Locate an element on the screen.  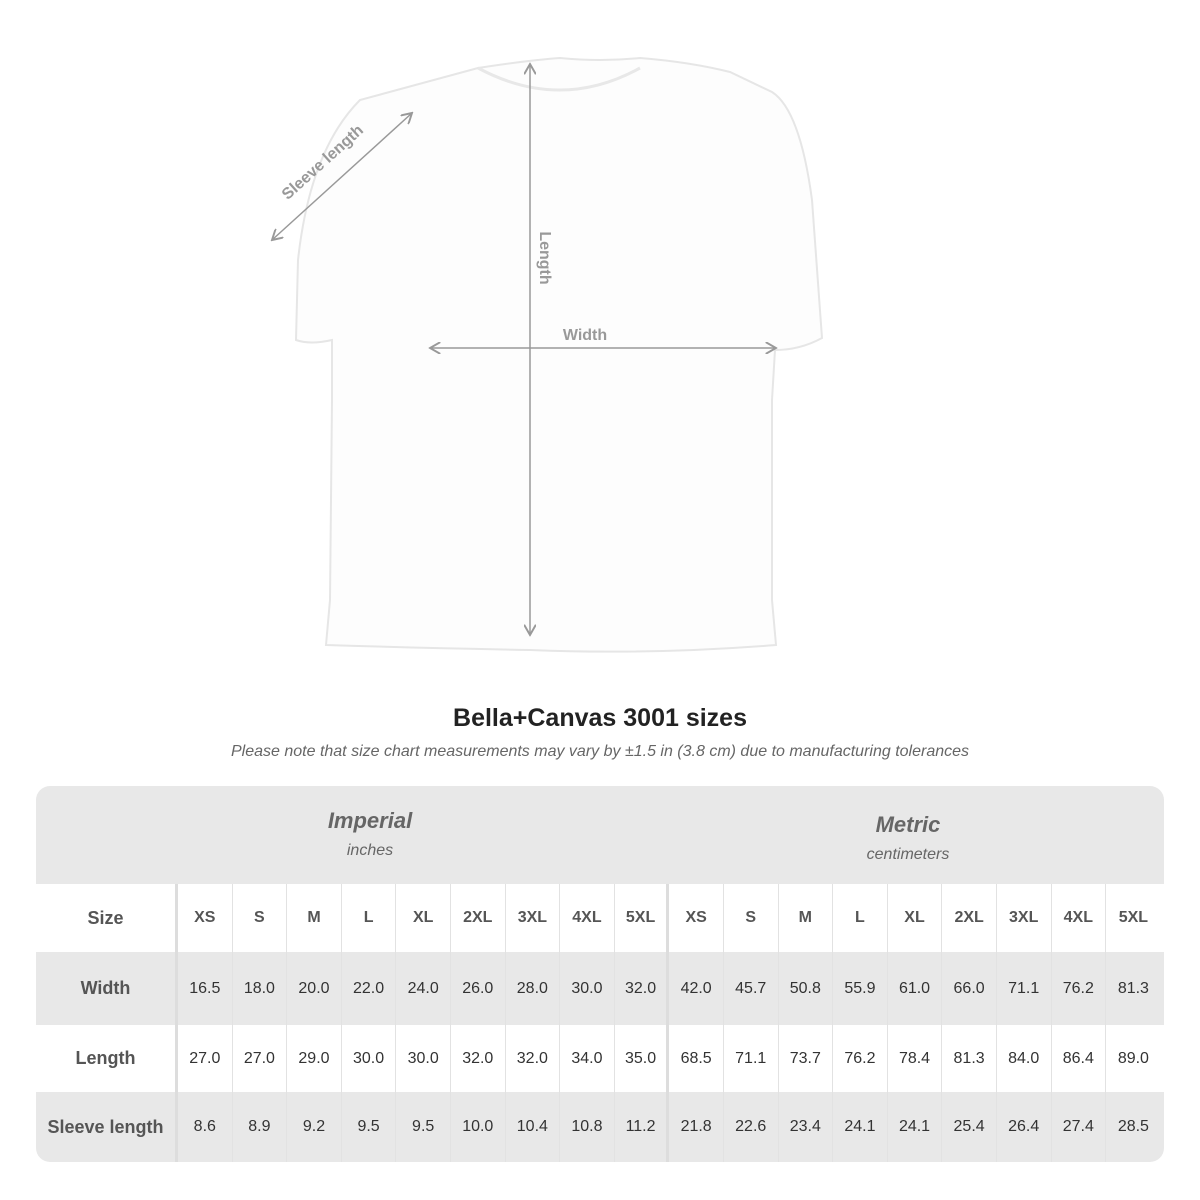
metric-unit: centimeters is located at coordinates (908, 854).